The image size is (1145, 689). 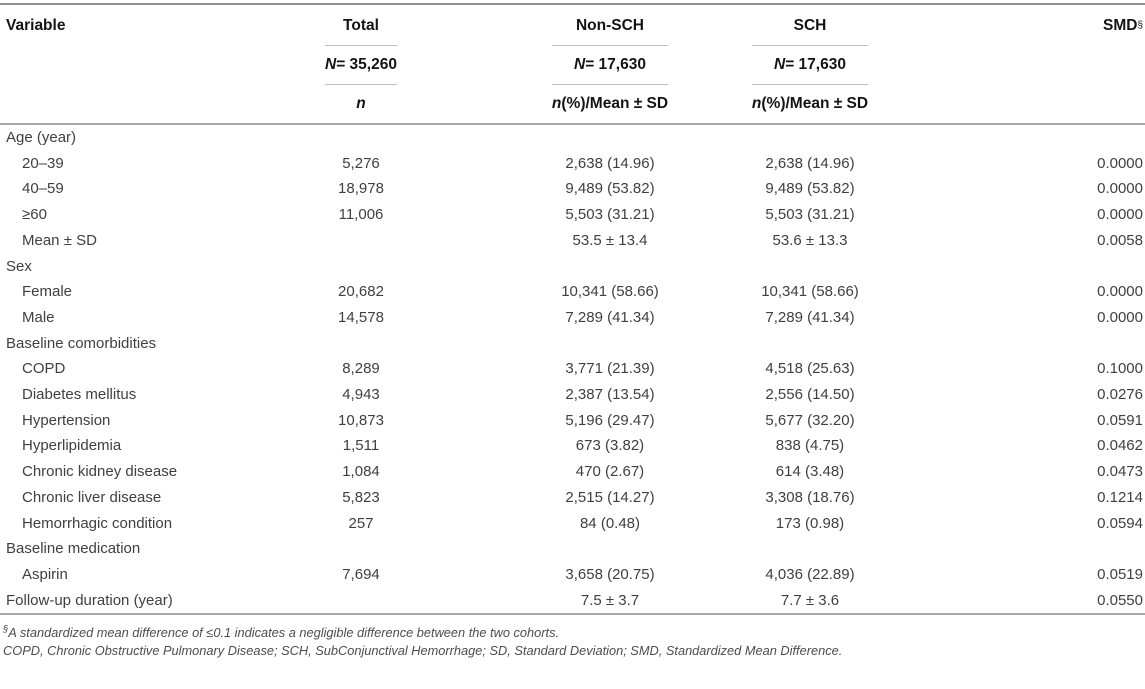 What do you see at coordinates (610, 472) in the screenshot?
I see `non-sch-cell: 470 (2.67)` at bounding box center [610, 472].